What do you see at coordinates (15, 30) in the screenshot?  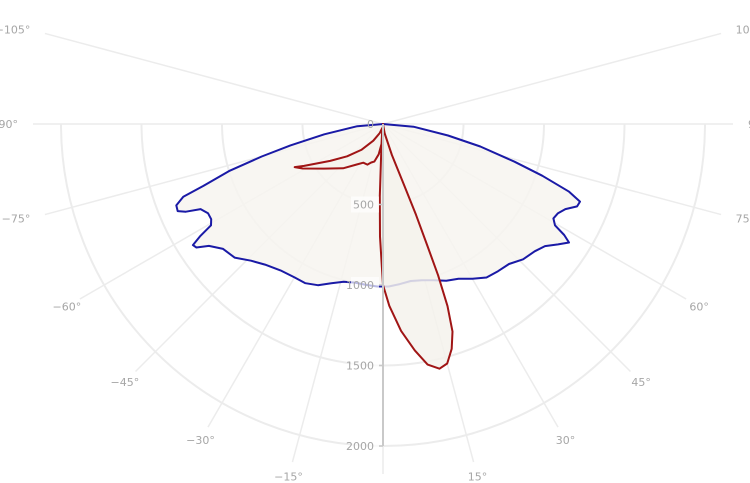 I see `angle-tick-label: −105°` at bounding box center [15, 30].